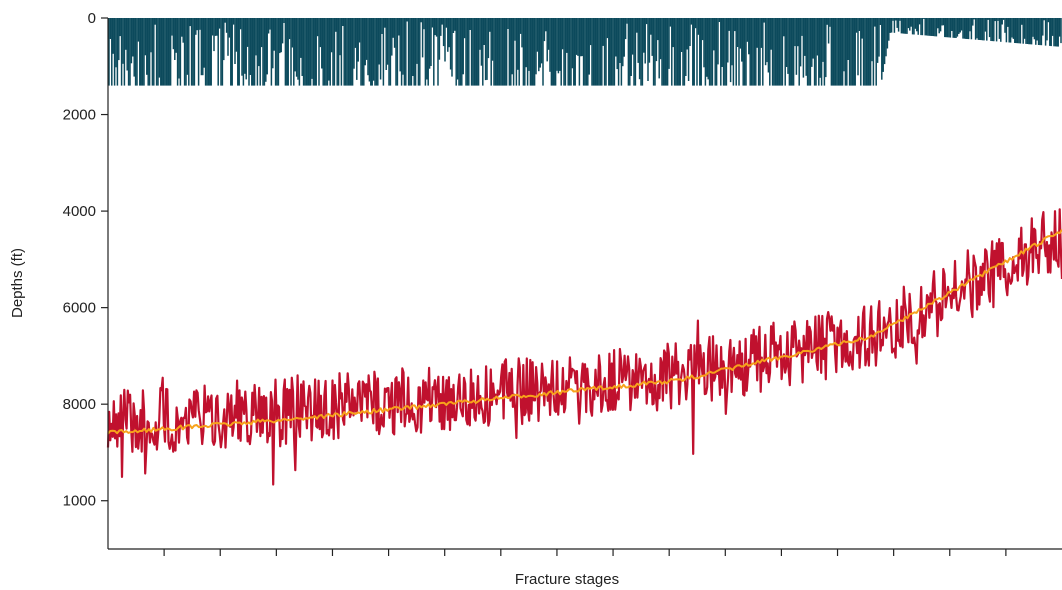 The image size is (1062, 590). What do you see at coordinates (85, 260) in the screenshot?
I see `y-ticks: 0 2000 4000 6000 8000 1000` at bounding box center [85, 260].